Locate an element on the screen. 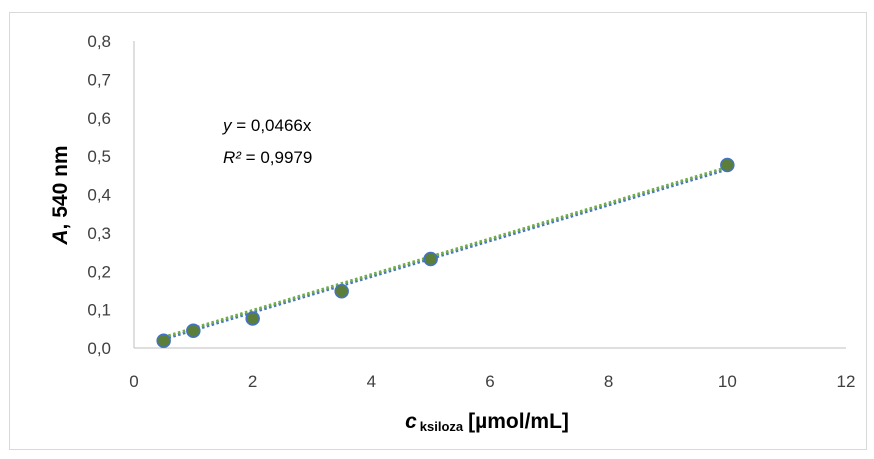 The width and height of the screenshot is (874, 459). y-tick-label: 0,5 is located at coordinates (99, 156).